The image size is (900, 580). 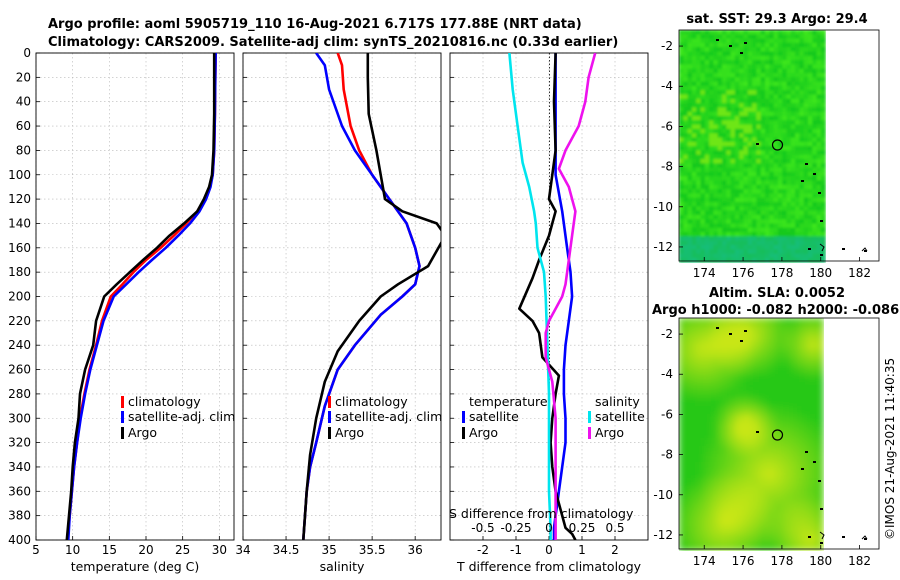 What do you see at coordinates (776, 19) in the screenshot?
I see `sst-map-title: sat. SST: 29.3 Argo: 29.4` at bounding box center [776, 19].